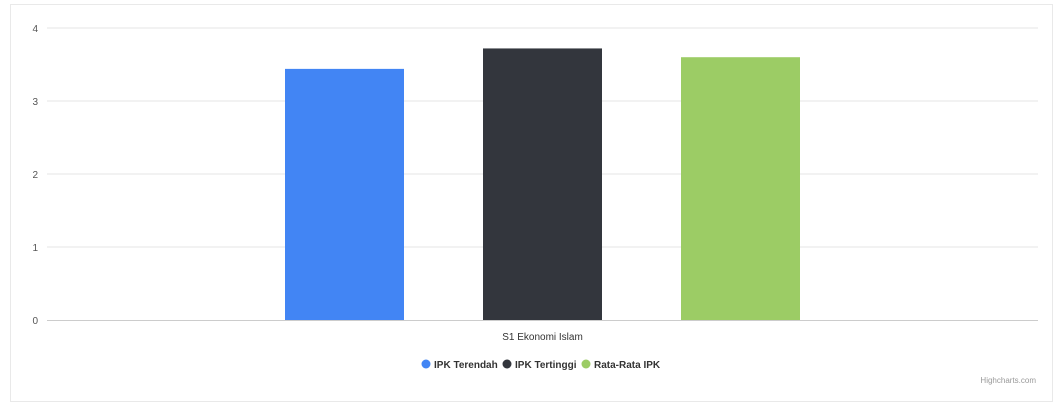 The width and height of the screenshot is (1055, 404). What do you see at coordinates (35, 102) in the screenshot?
I see `y-tick-label: 3` at bounding box center [35, 102].